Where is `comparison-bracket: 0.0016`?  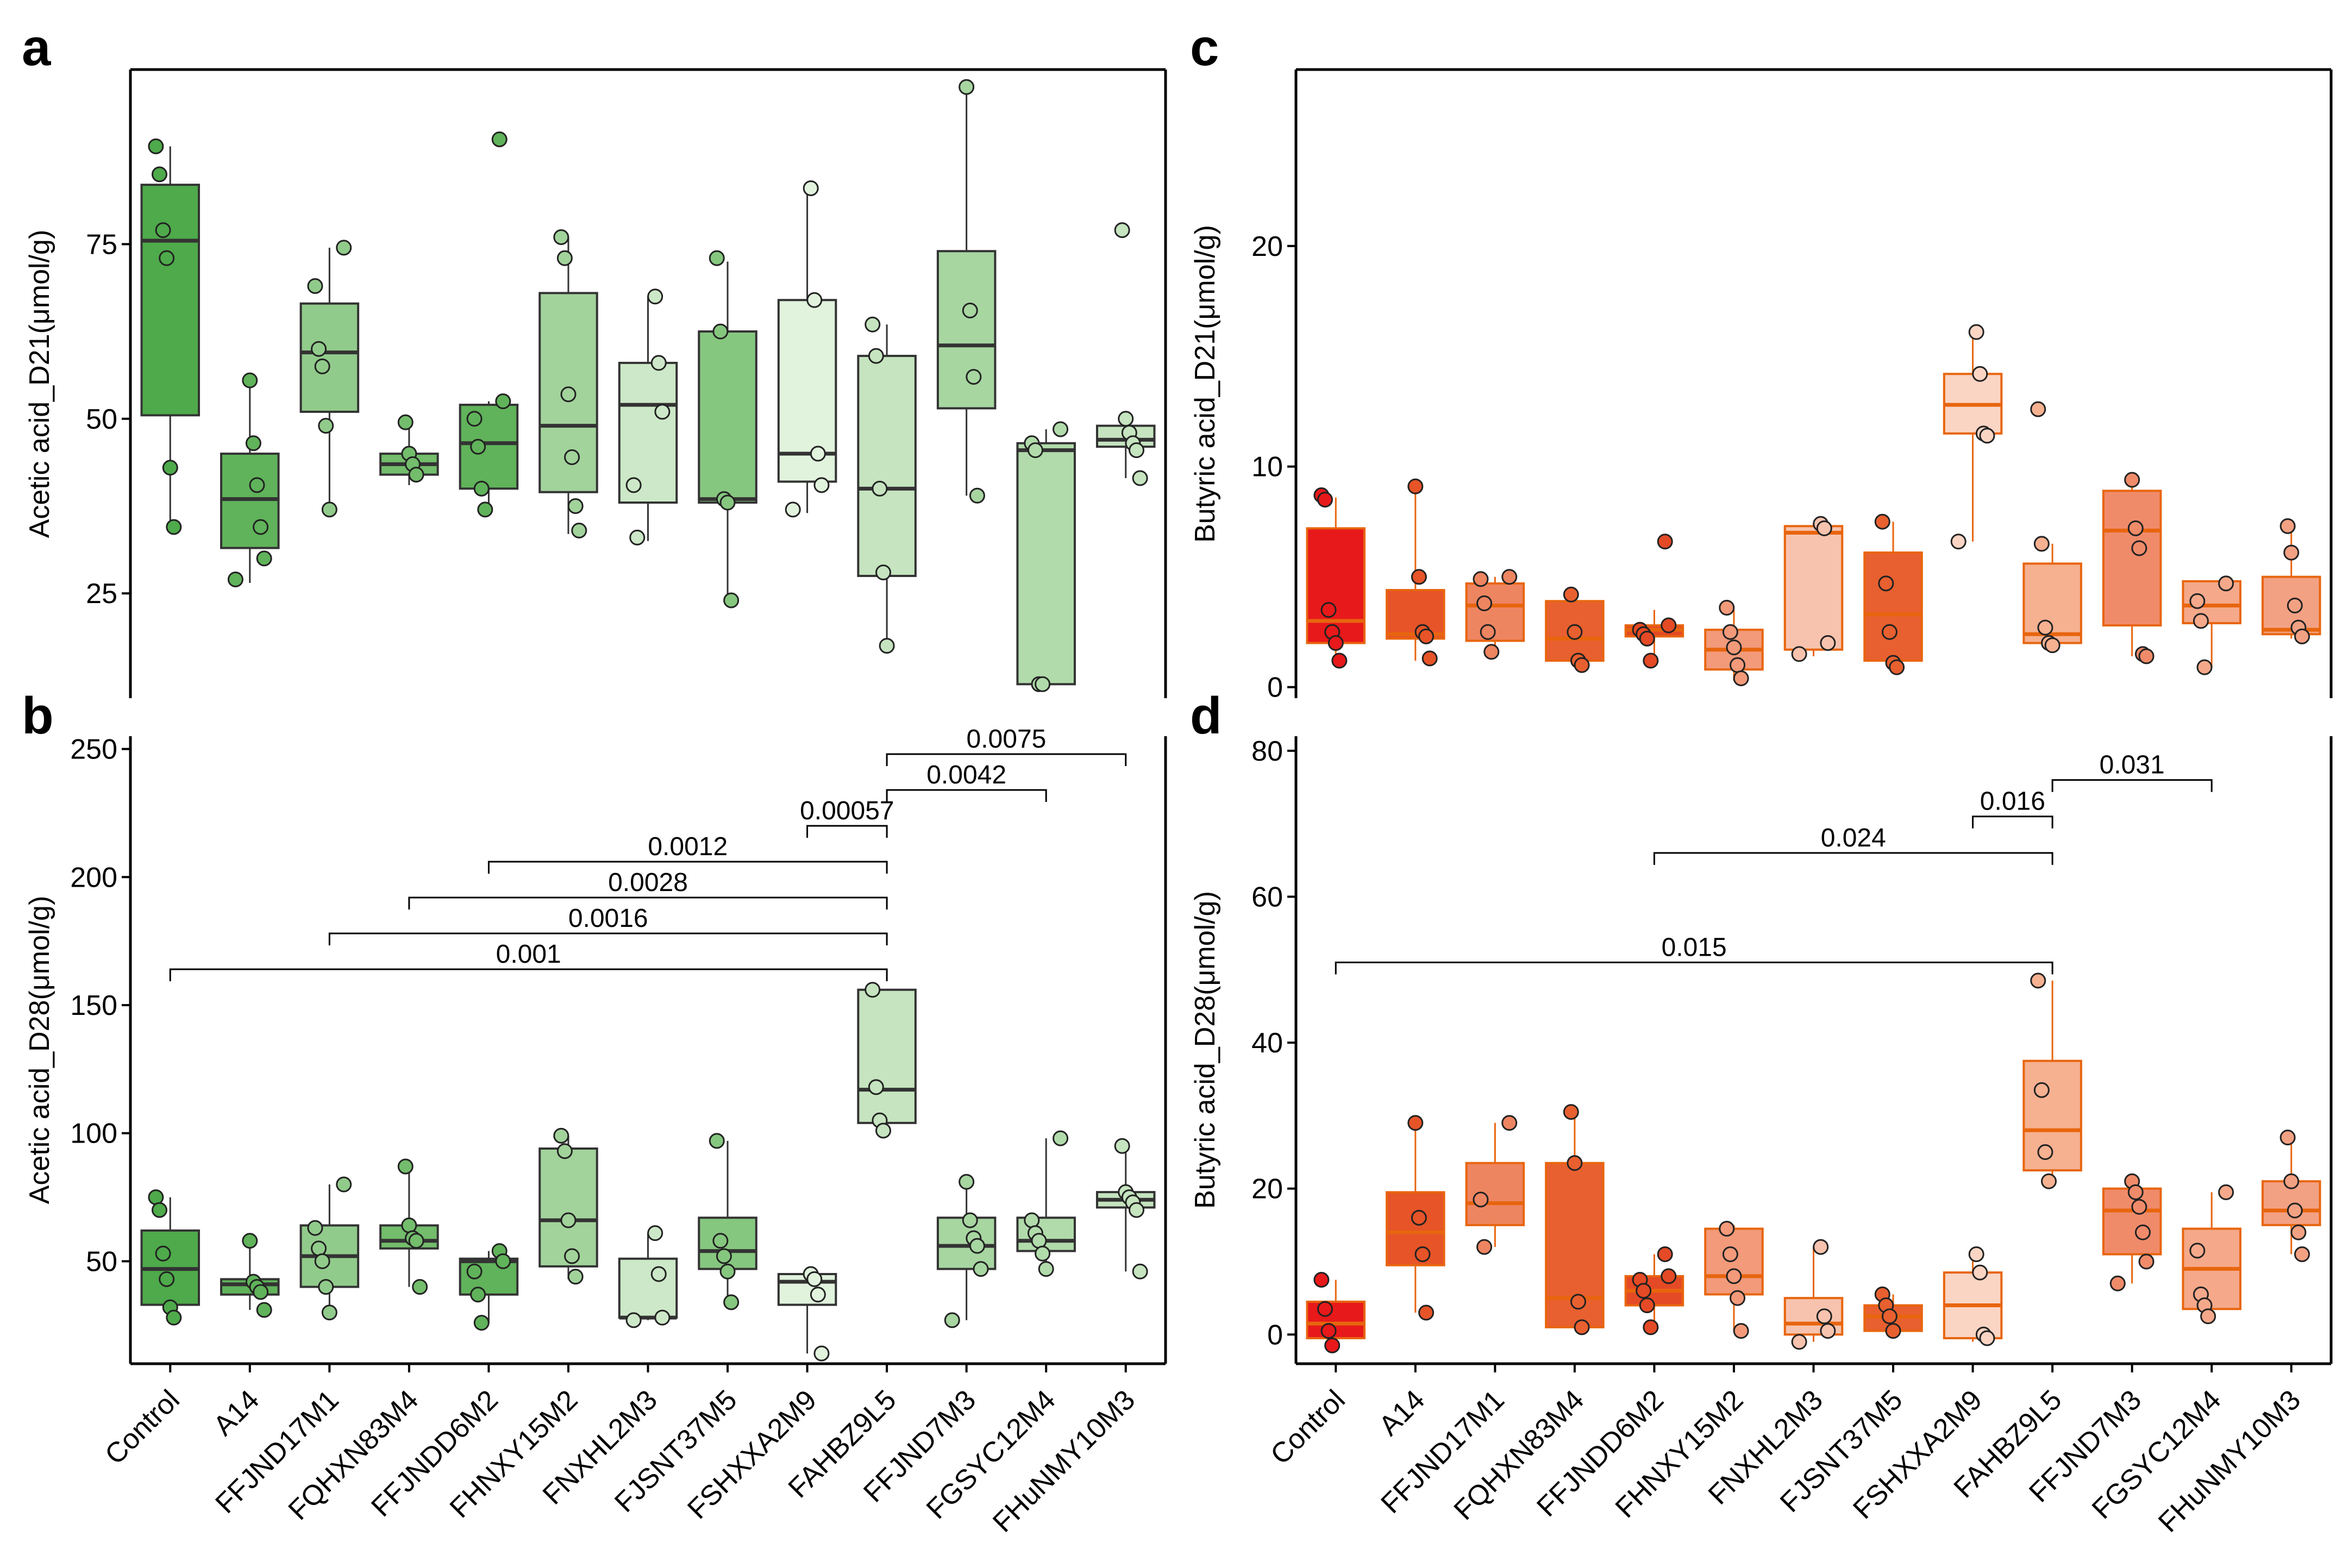 comparison-bracket: 0.0016 is located at coordinates (608, 924).